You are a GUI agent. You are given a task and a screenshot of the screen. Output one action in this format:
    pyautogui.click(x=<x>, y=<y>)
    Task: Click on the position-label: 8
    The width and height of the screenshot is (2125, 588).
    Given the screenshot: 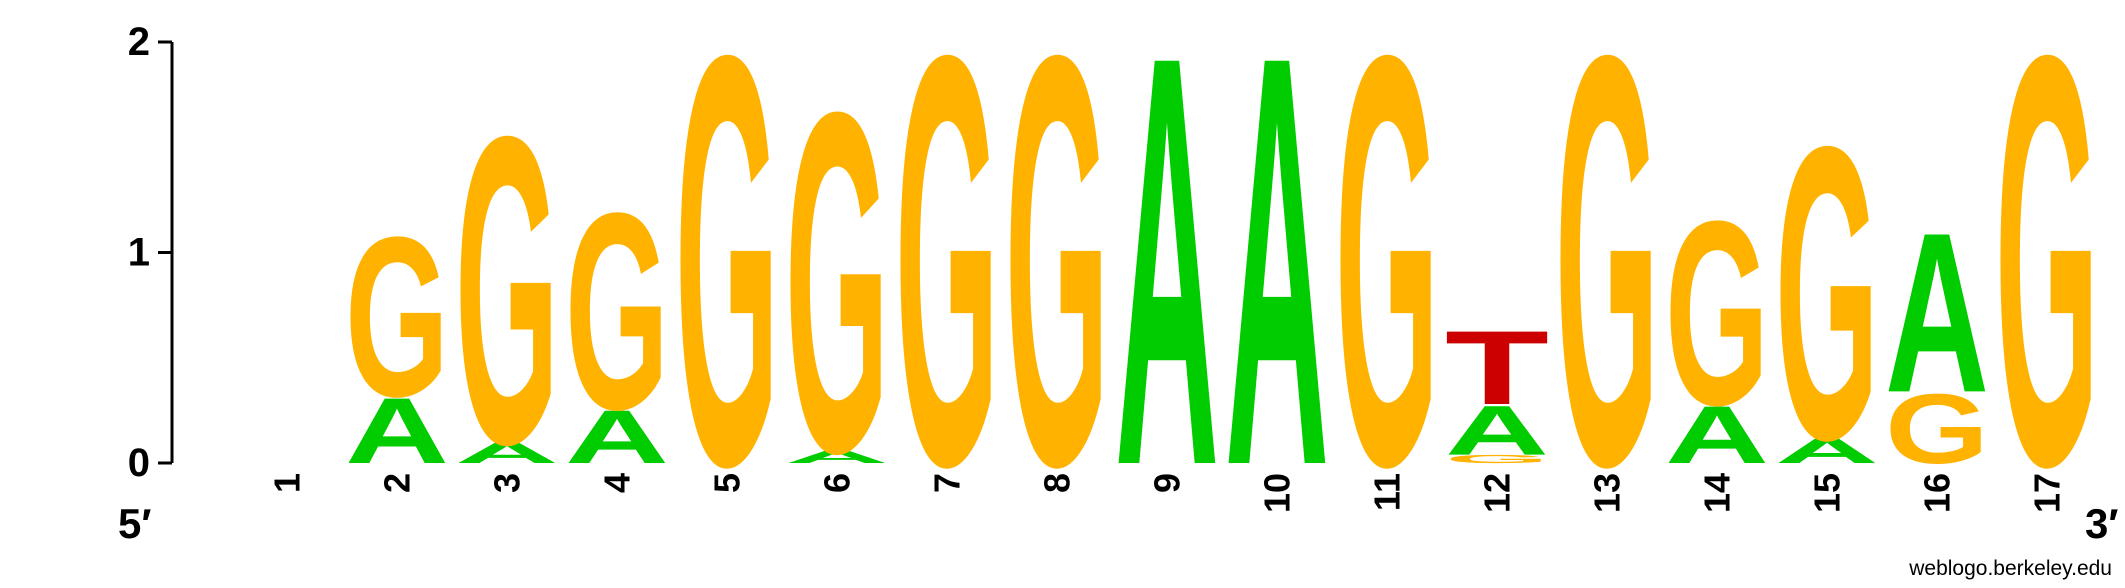 What is the action you would take?
    pyautogui.click(x=1057, y=483)
    